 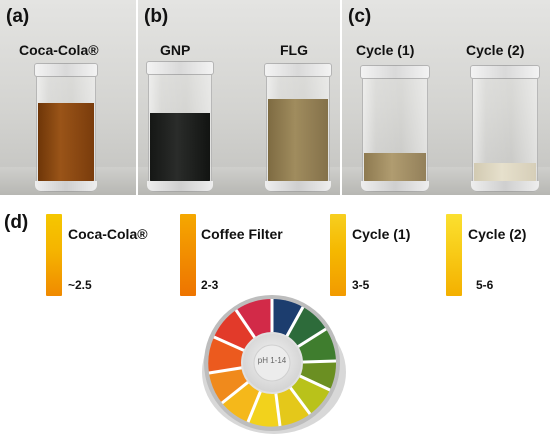 What do you see at coordinates (360, 16) in the screenshot?
I see `panel-c-letter: (c)` at bounding box center [360, 16].